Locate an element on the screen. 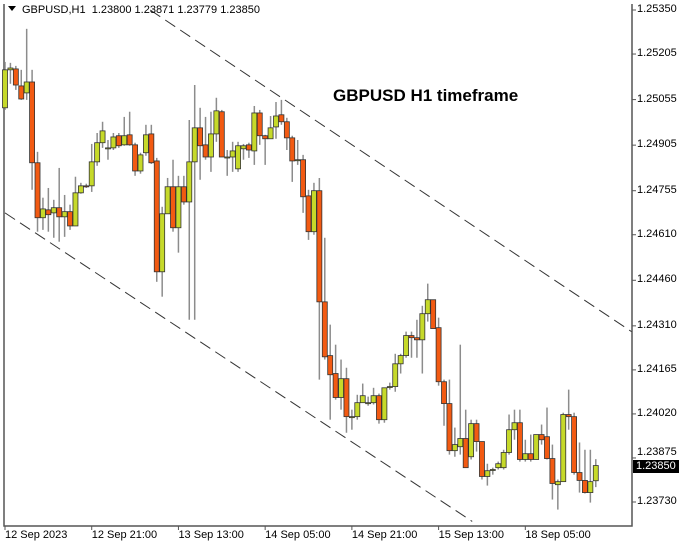 The height and width of the screenshot is (546, 695). chart-annotation: GBPUSD H1 timeframe is located at coordinates (426, 95).